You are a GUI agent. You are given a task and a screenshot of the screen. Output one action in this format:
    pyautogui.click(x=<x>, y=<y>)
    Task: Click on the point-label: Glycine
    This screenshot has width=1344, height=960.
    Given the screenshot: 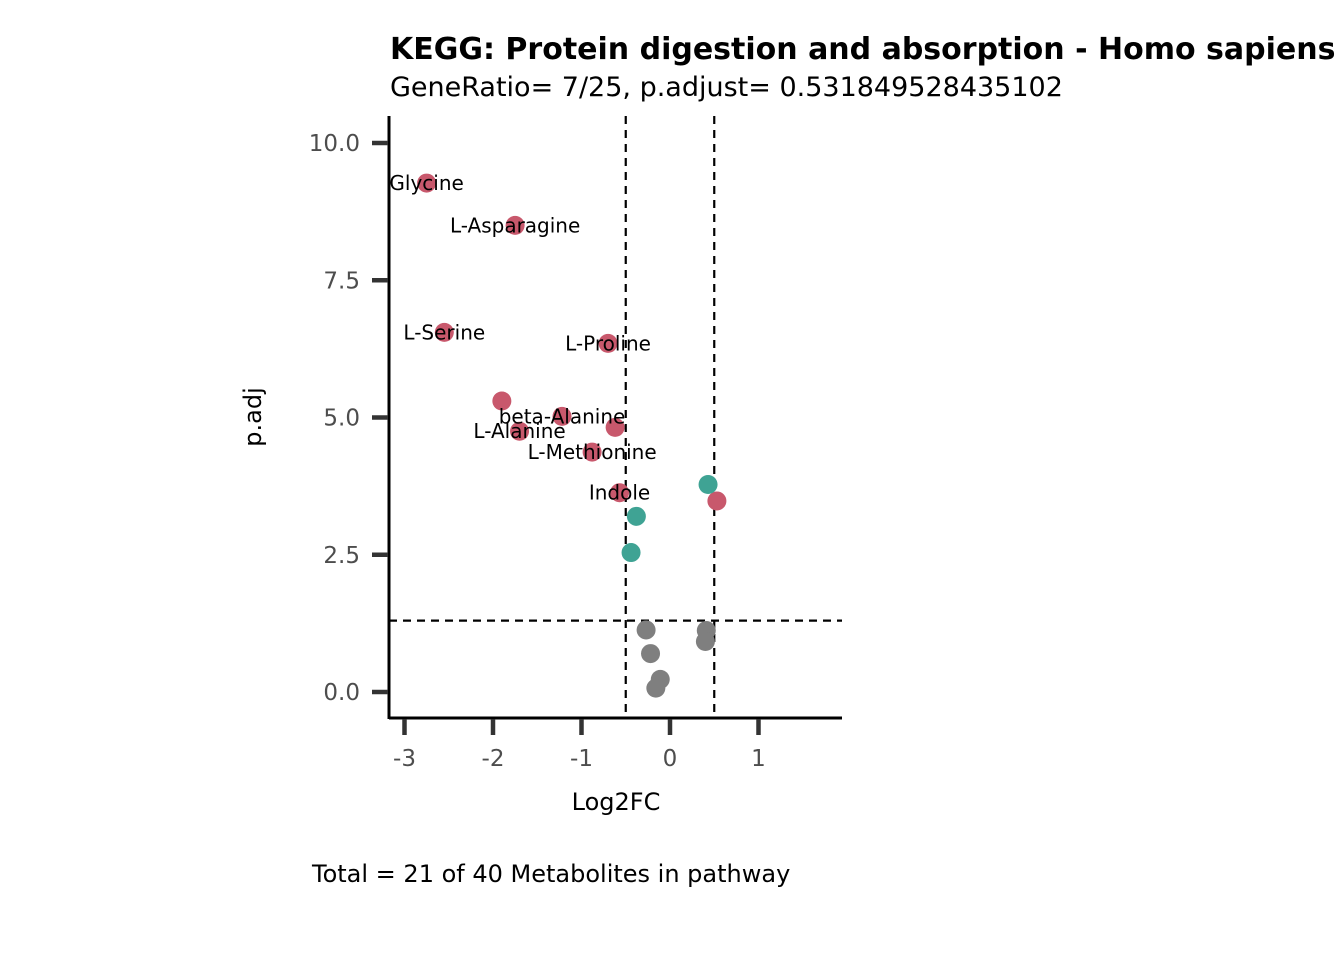 What is the action you would take?
    pyautogui.click(x=426, y=183)
    